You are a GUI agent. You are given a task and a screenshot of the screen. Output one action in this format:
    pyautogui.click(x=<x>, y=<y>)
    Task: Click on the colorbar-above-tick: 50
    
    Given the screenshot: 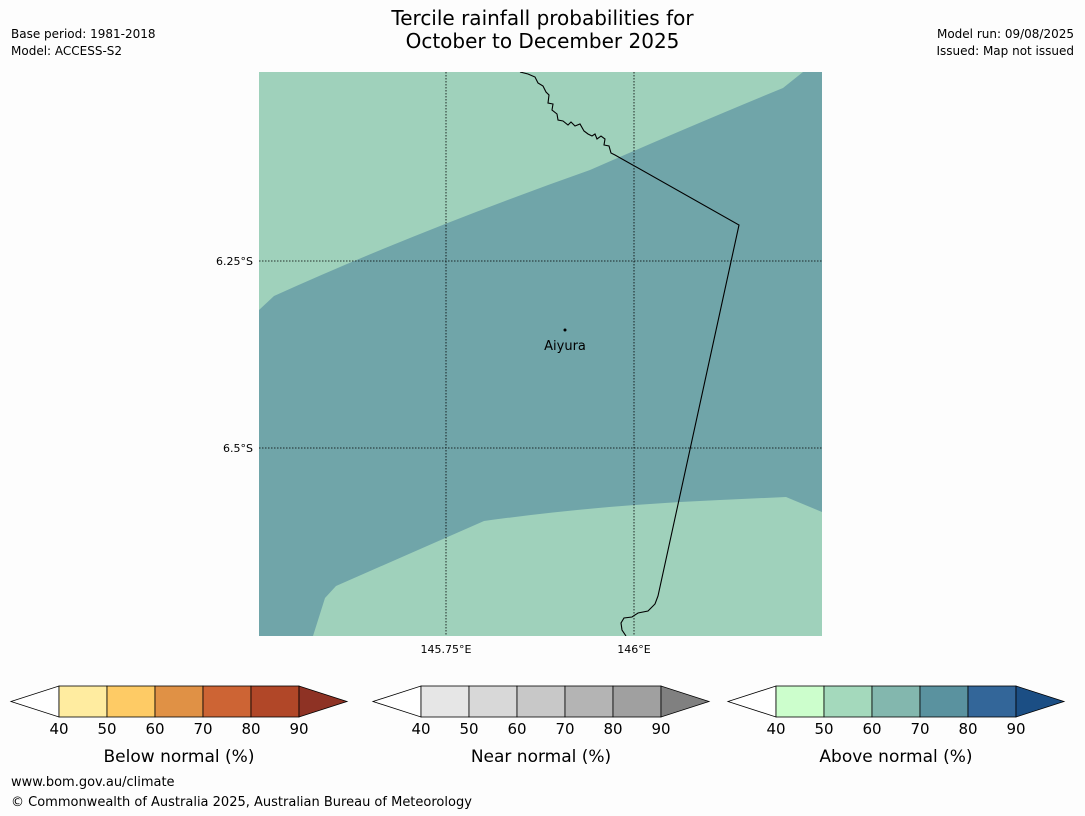 What is the action you would take?
    pyautogui.click(x=823, y=729)
    